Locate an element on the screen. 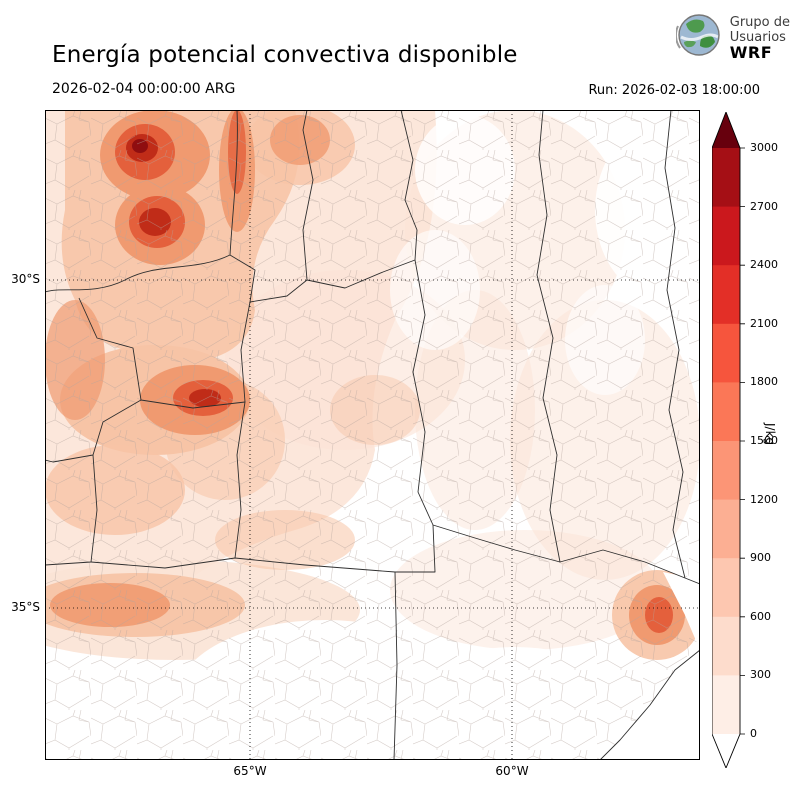 The height and width of the screenshot is (800, 800). colorbar-tick: 3000 is located at coordinates (764, 147).